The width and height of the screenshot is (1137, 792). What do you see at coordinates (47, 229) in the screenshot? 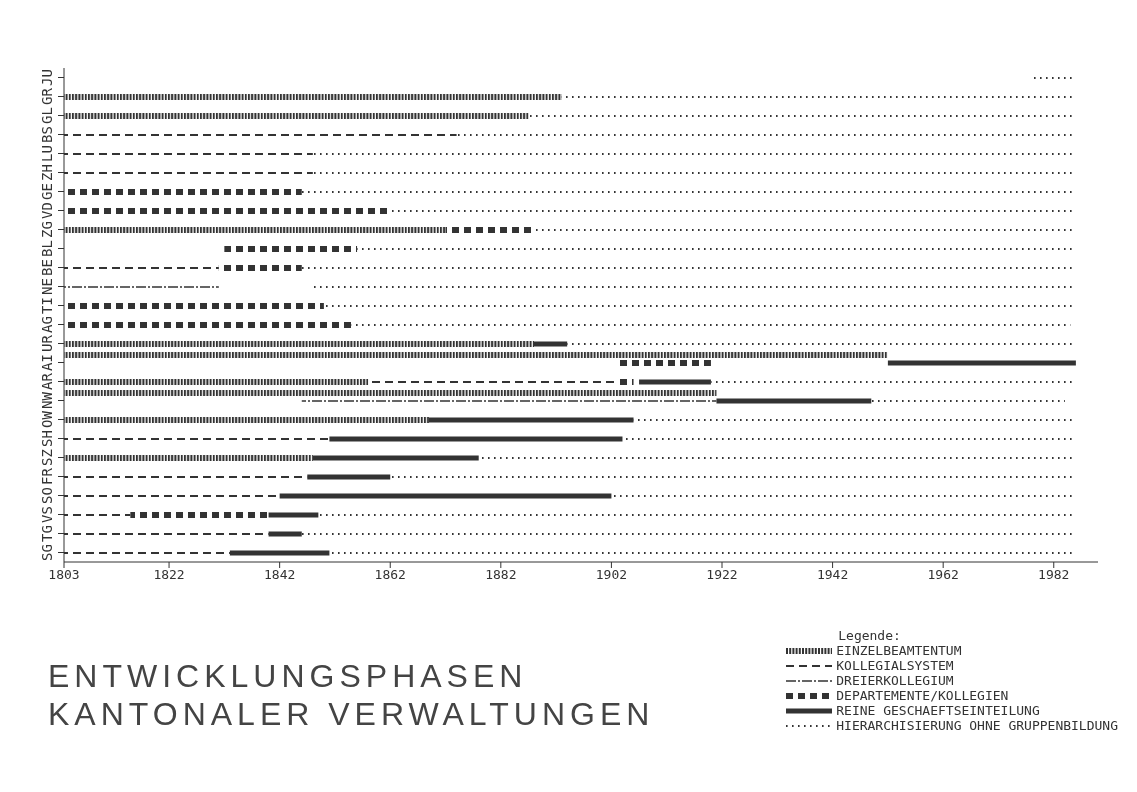
I see `y-tick-label: ZG` at bounding box center [47, 229].